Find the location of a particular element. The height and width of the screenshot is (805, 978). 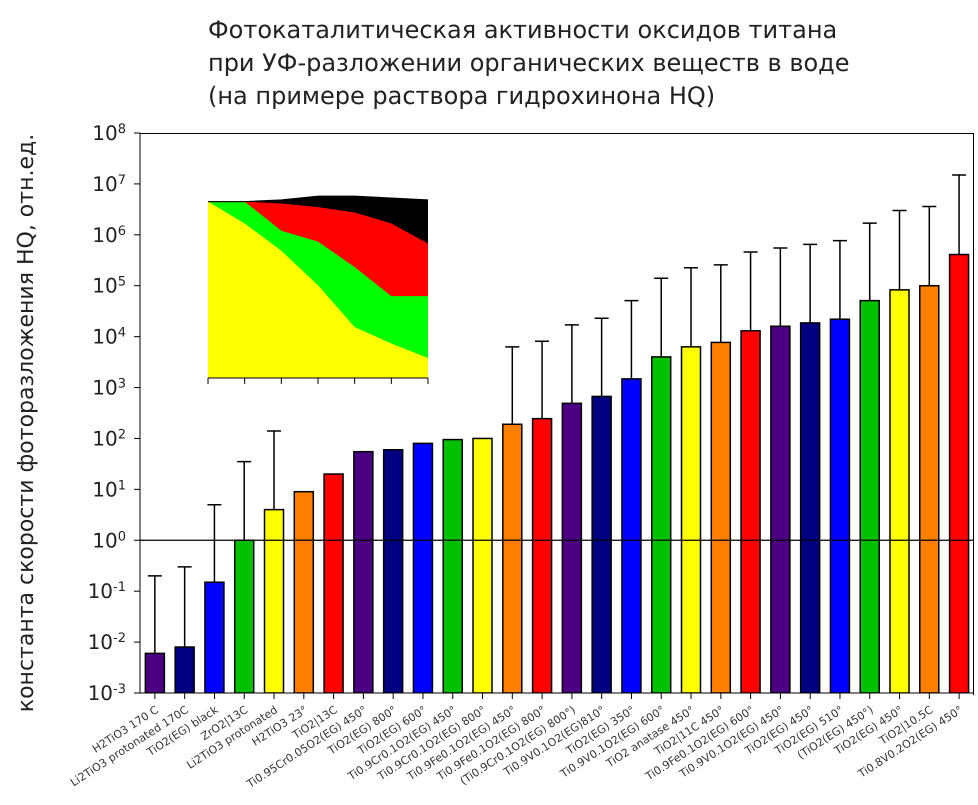

y-tick-label: 10$^{0}$ is located at coordinates (109, 540).